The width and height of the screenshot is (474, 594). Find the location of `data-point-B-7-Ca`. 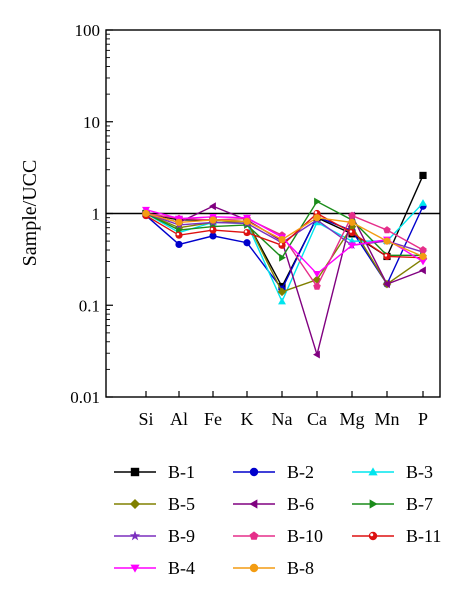

data-point-B-7-Ca is located at coordinates (317, 201).